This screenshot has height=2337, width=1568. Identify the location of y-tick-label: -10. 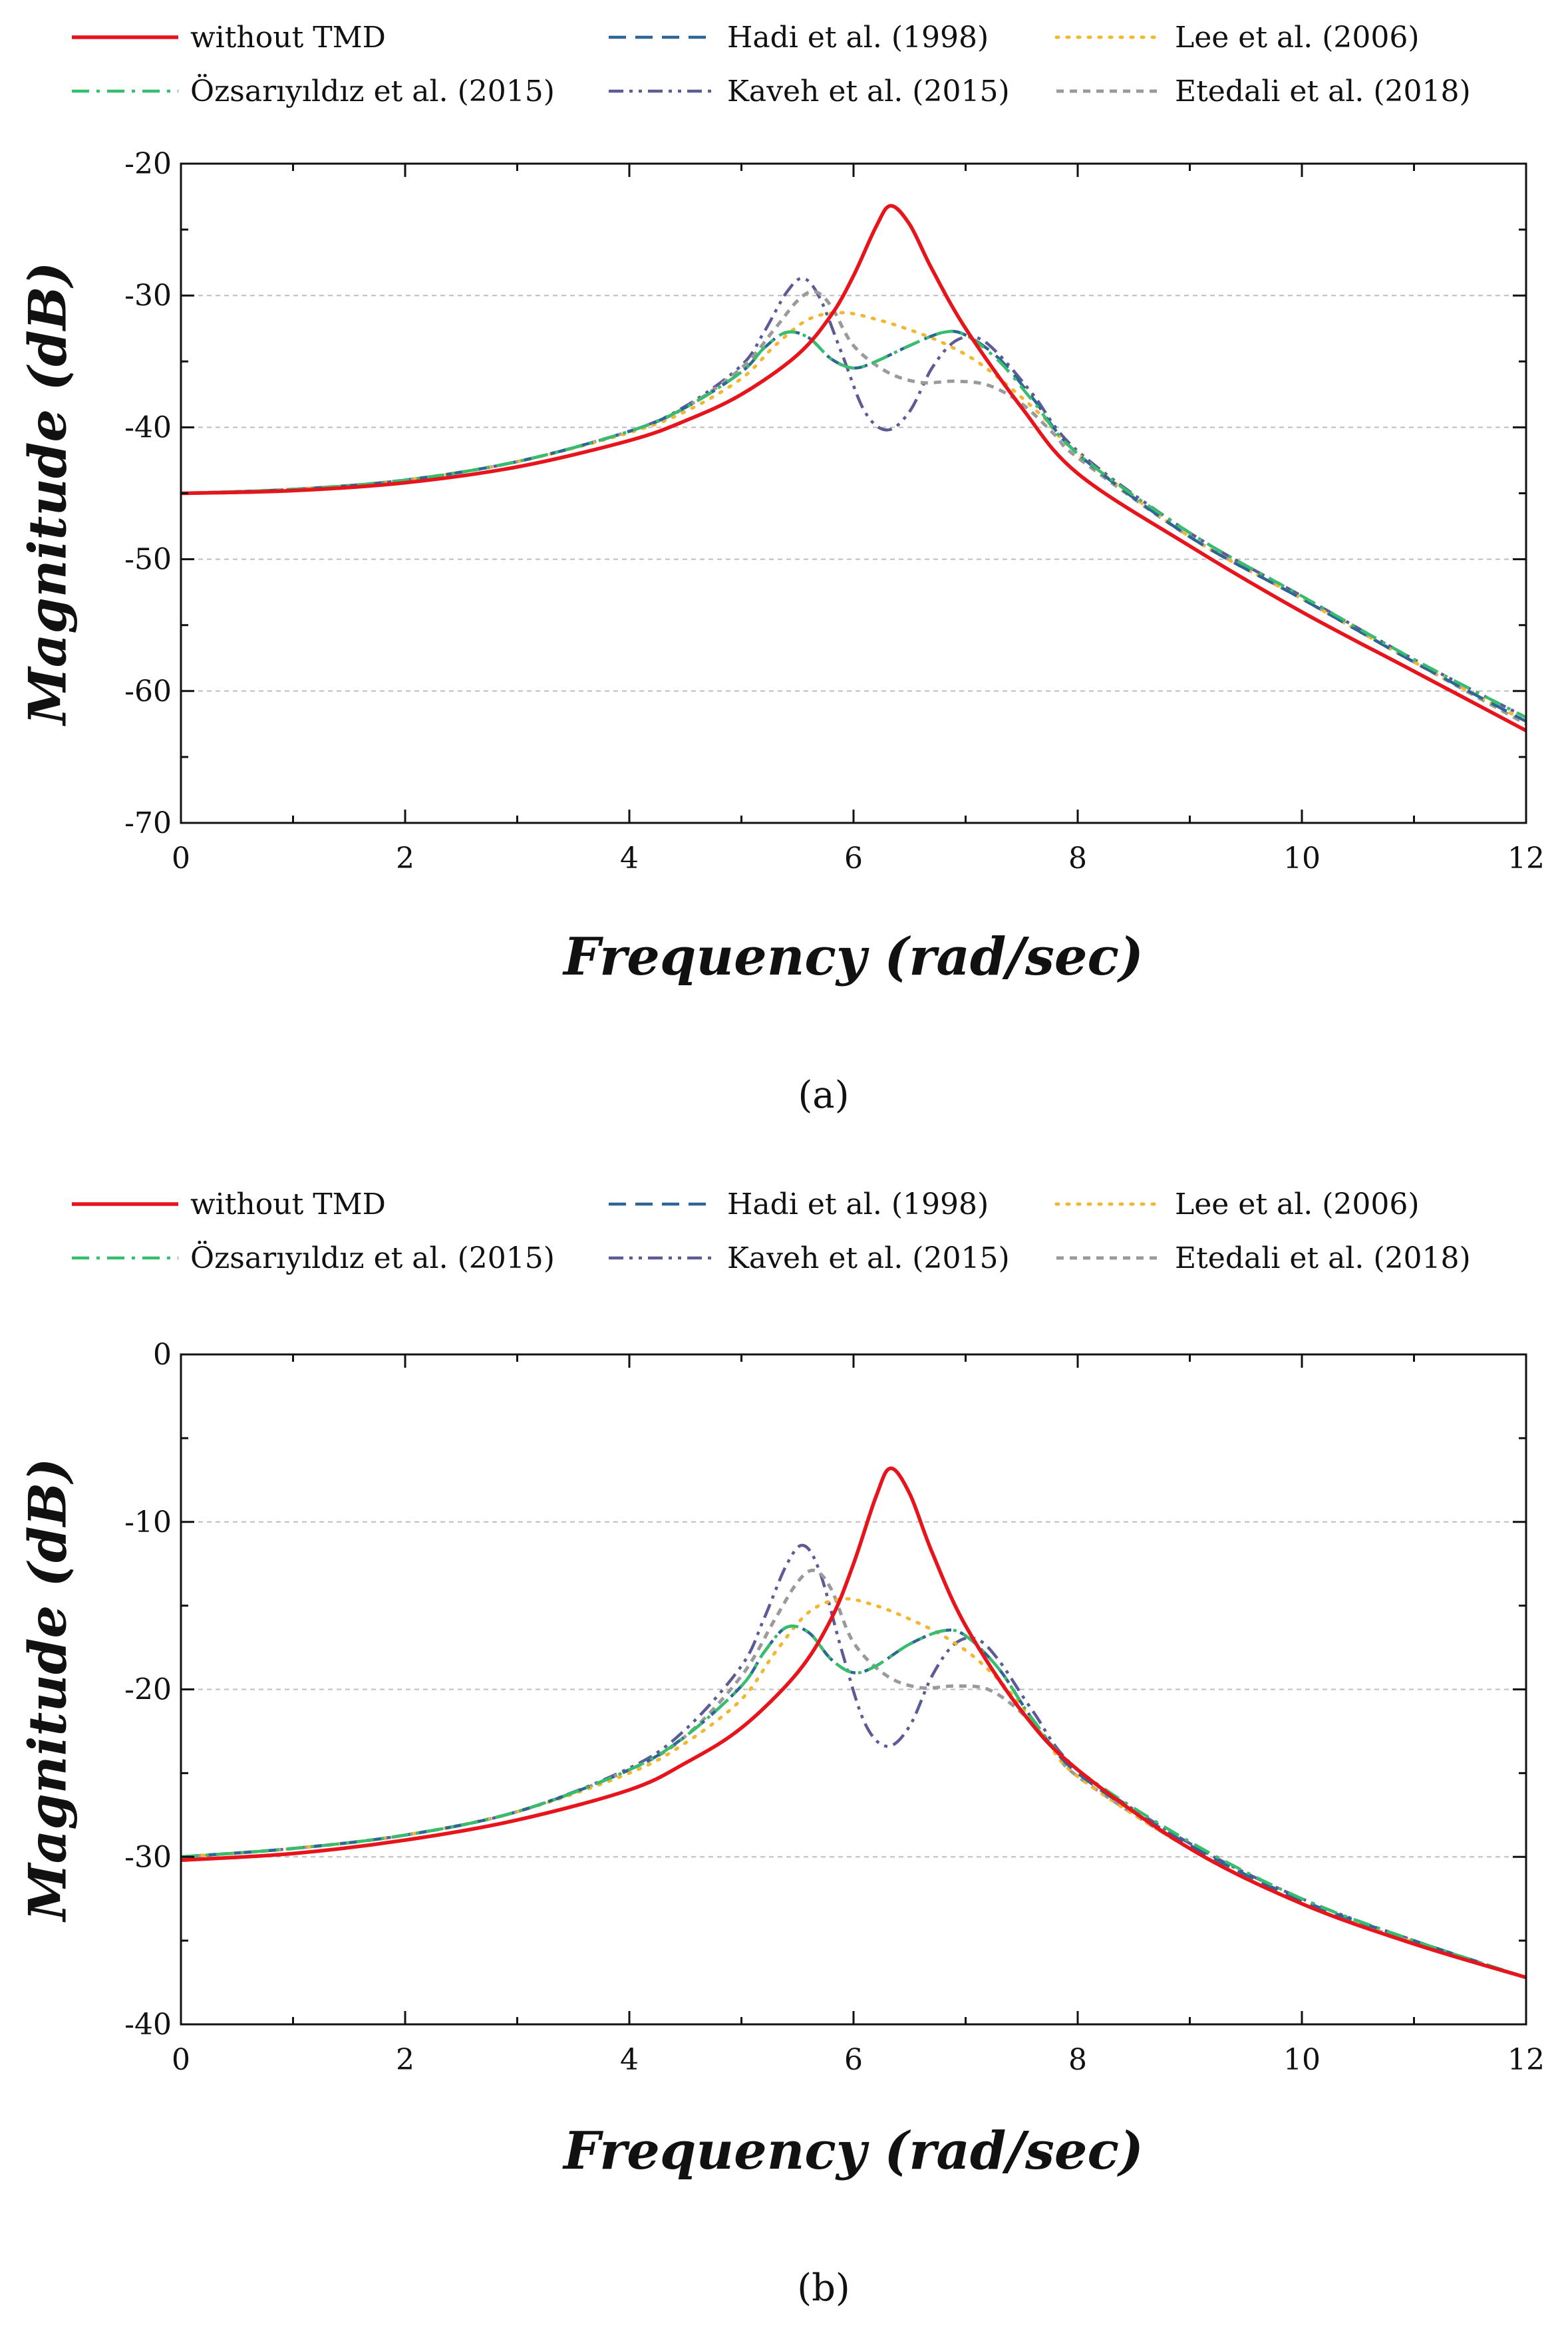
(148, 1522).